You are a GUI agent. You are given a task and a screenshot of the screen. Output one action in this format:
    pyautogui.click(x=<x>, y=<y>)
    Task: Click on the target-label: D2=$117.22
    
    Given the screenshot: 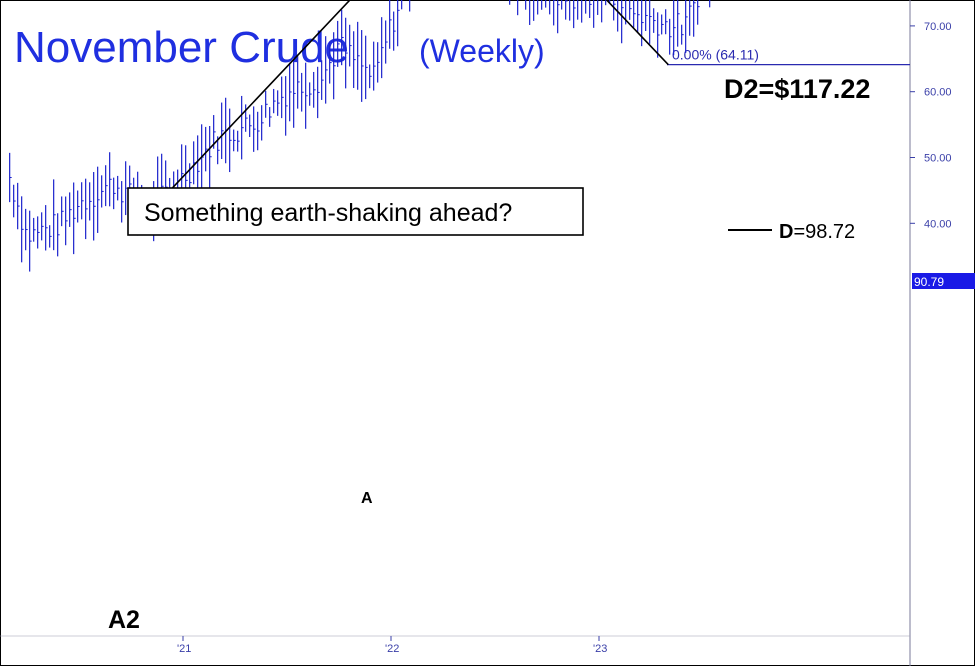 What is the action you would take?
    pyautogui.click(x=797, y=89)
    